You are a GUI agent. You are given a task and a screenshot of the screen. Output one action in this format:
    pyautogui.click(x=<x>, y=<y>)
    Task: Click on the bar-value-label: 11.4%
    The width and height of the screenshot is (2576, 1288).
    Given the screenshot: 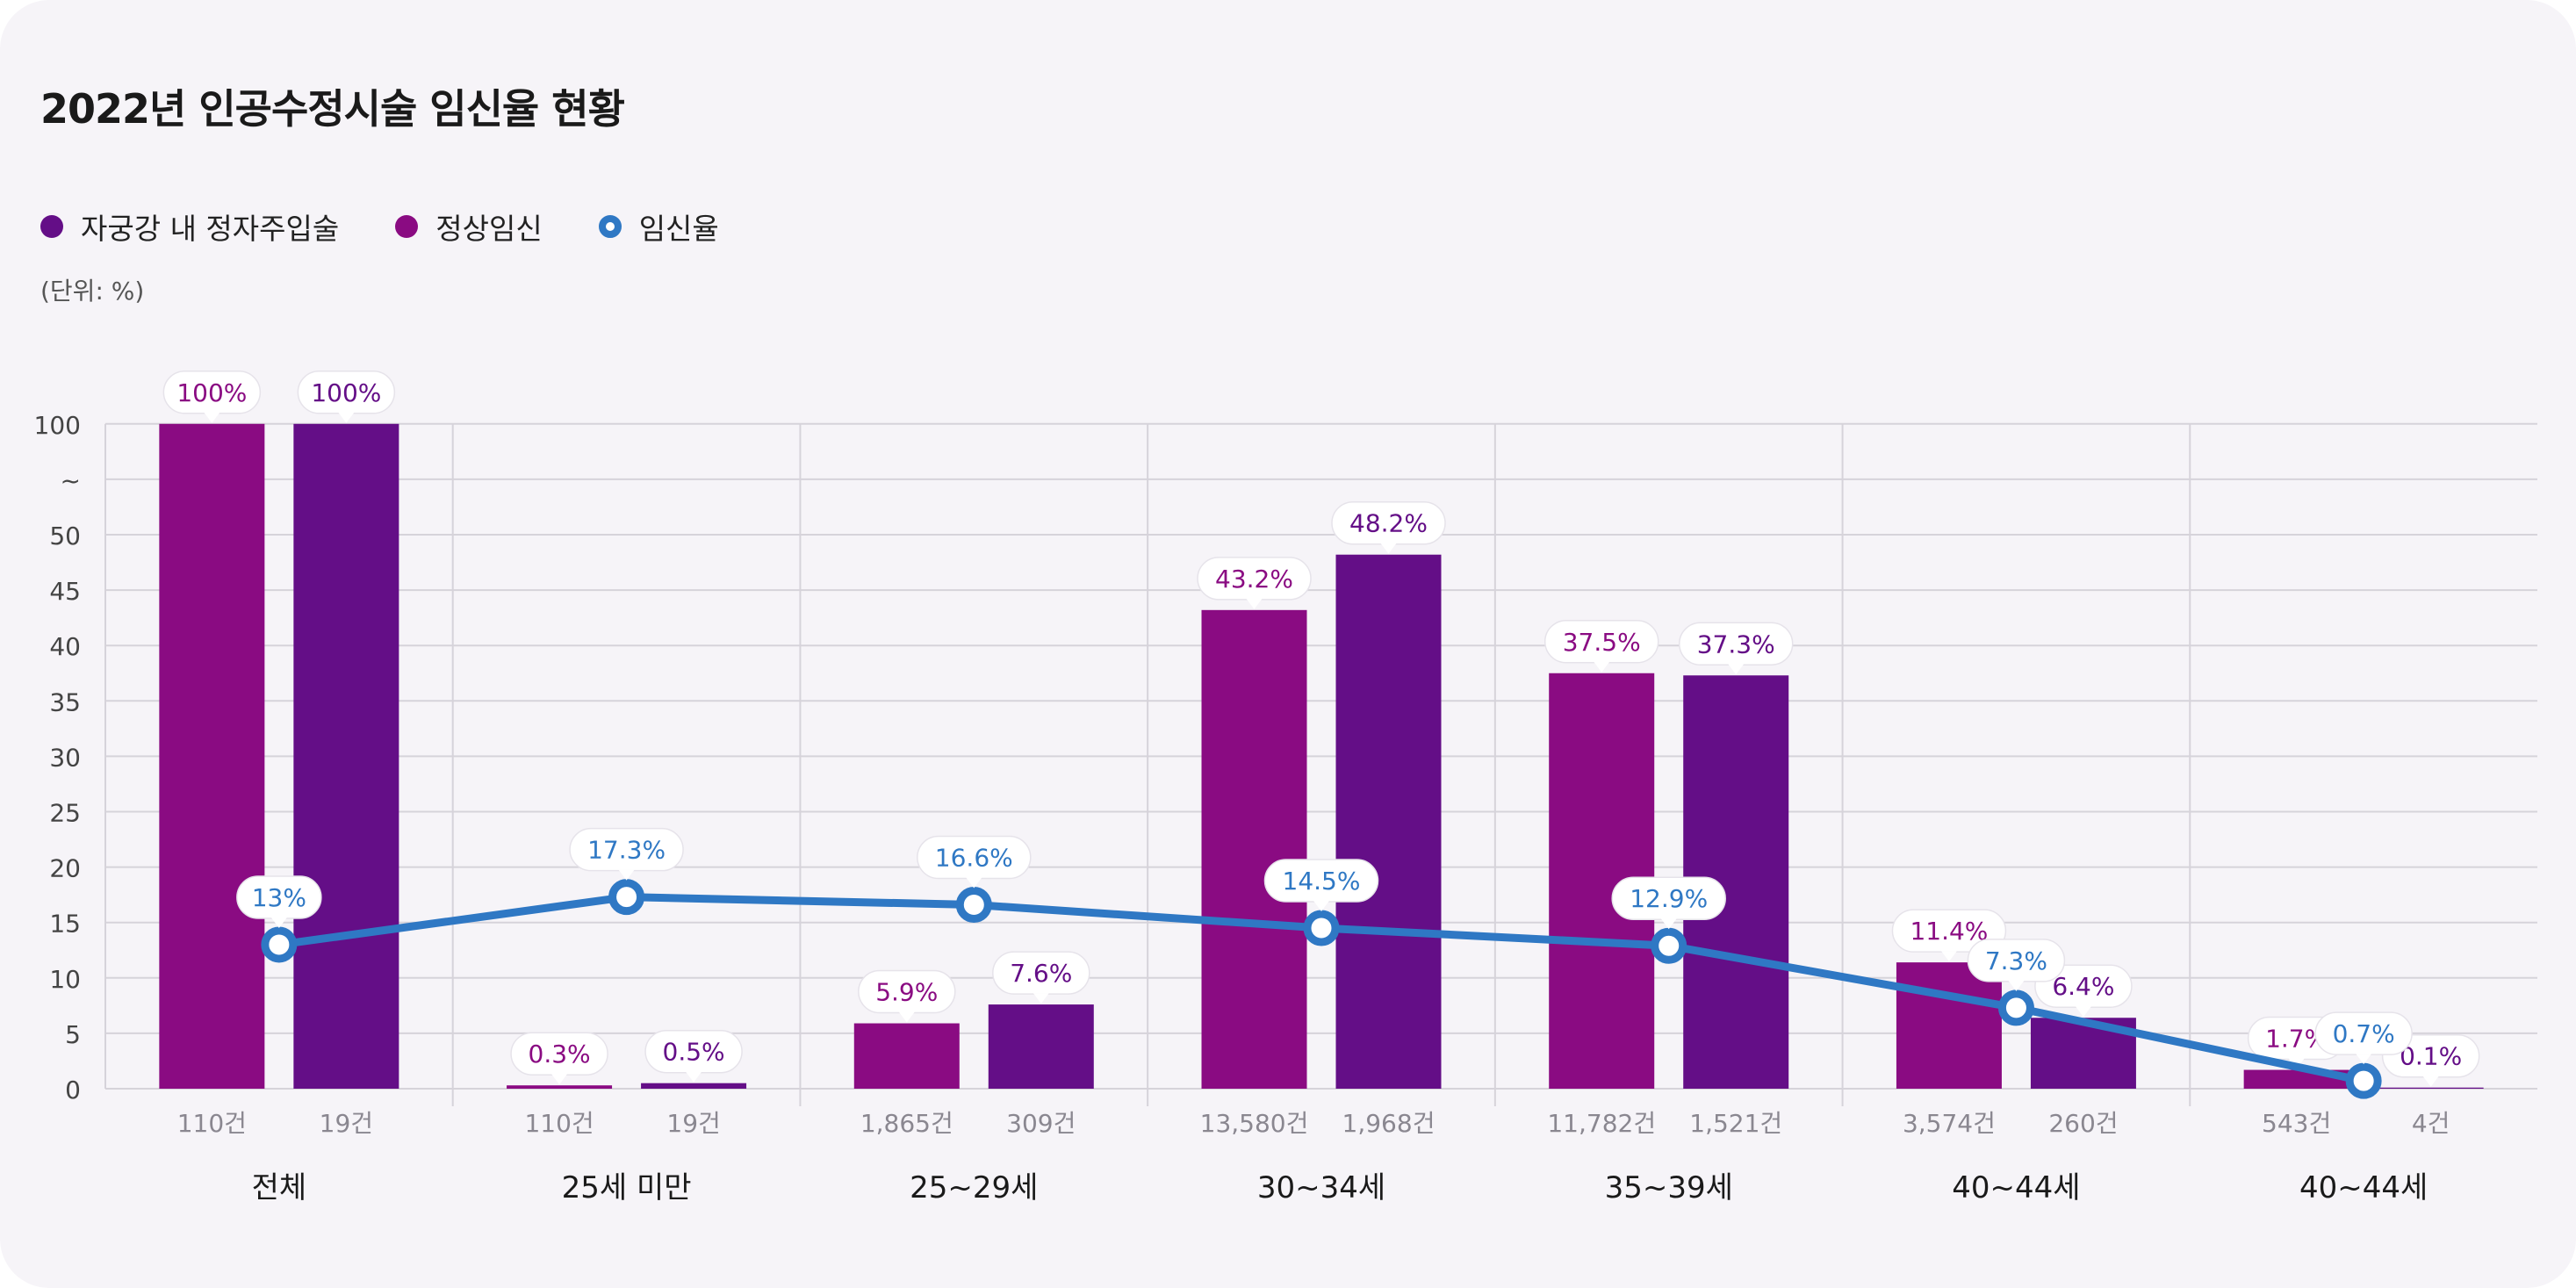 What is the action you would take?
    pyautogui.click(x=1949, y=931)
    